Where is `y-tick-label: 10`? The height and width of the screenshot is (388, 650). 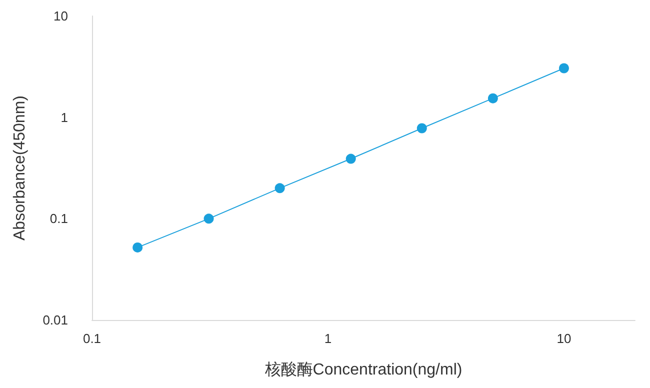
y-tick-label: 10 is located at coordinates (61, 16).